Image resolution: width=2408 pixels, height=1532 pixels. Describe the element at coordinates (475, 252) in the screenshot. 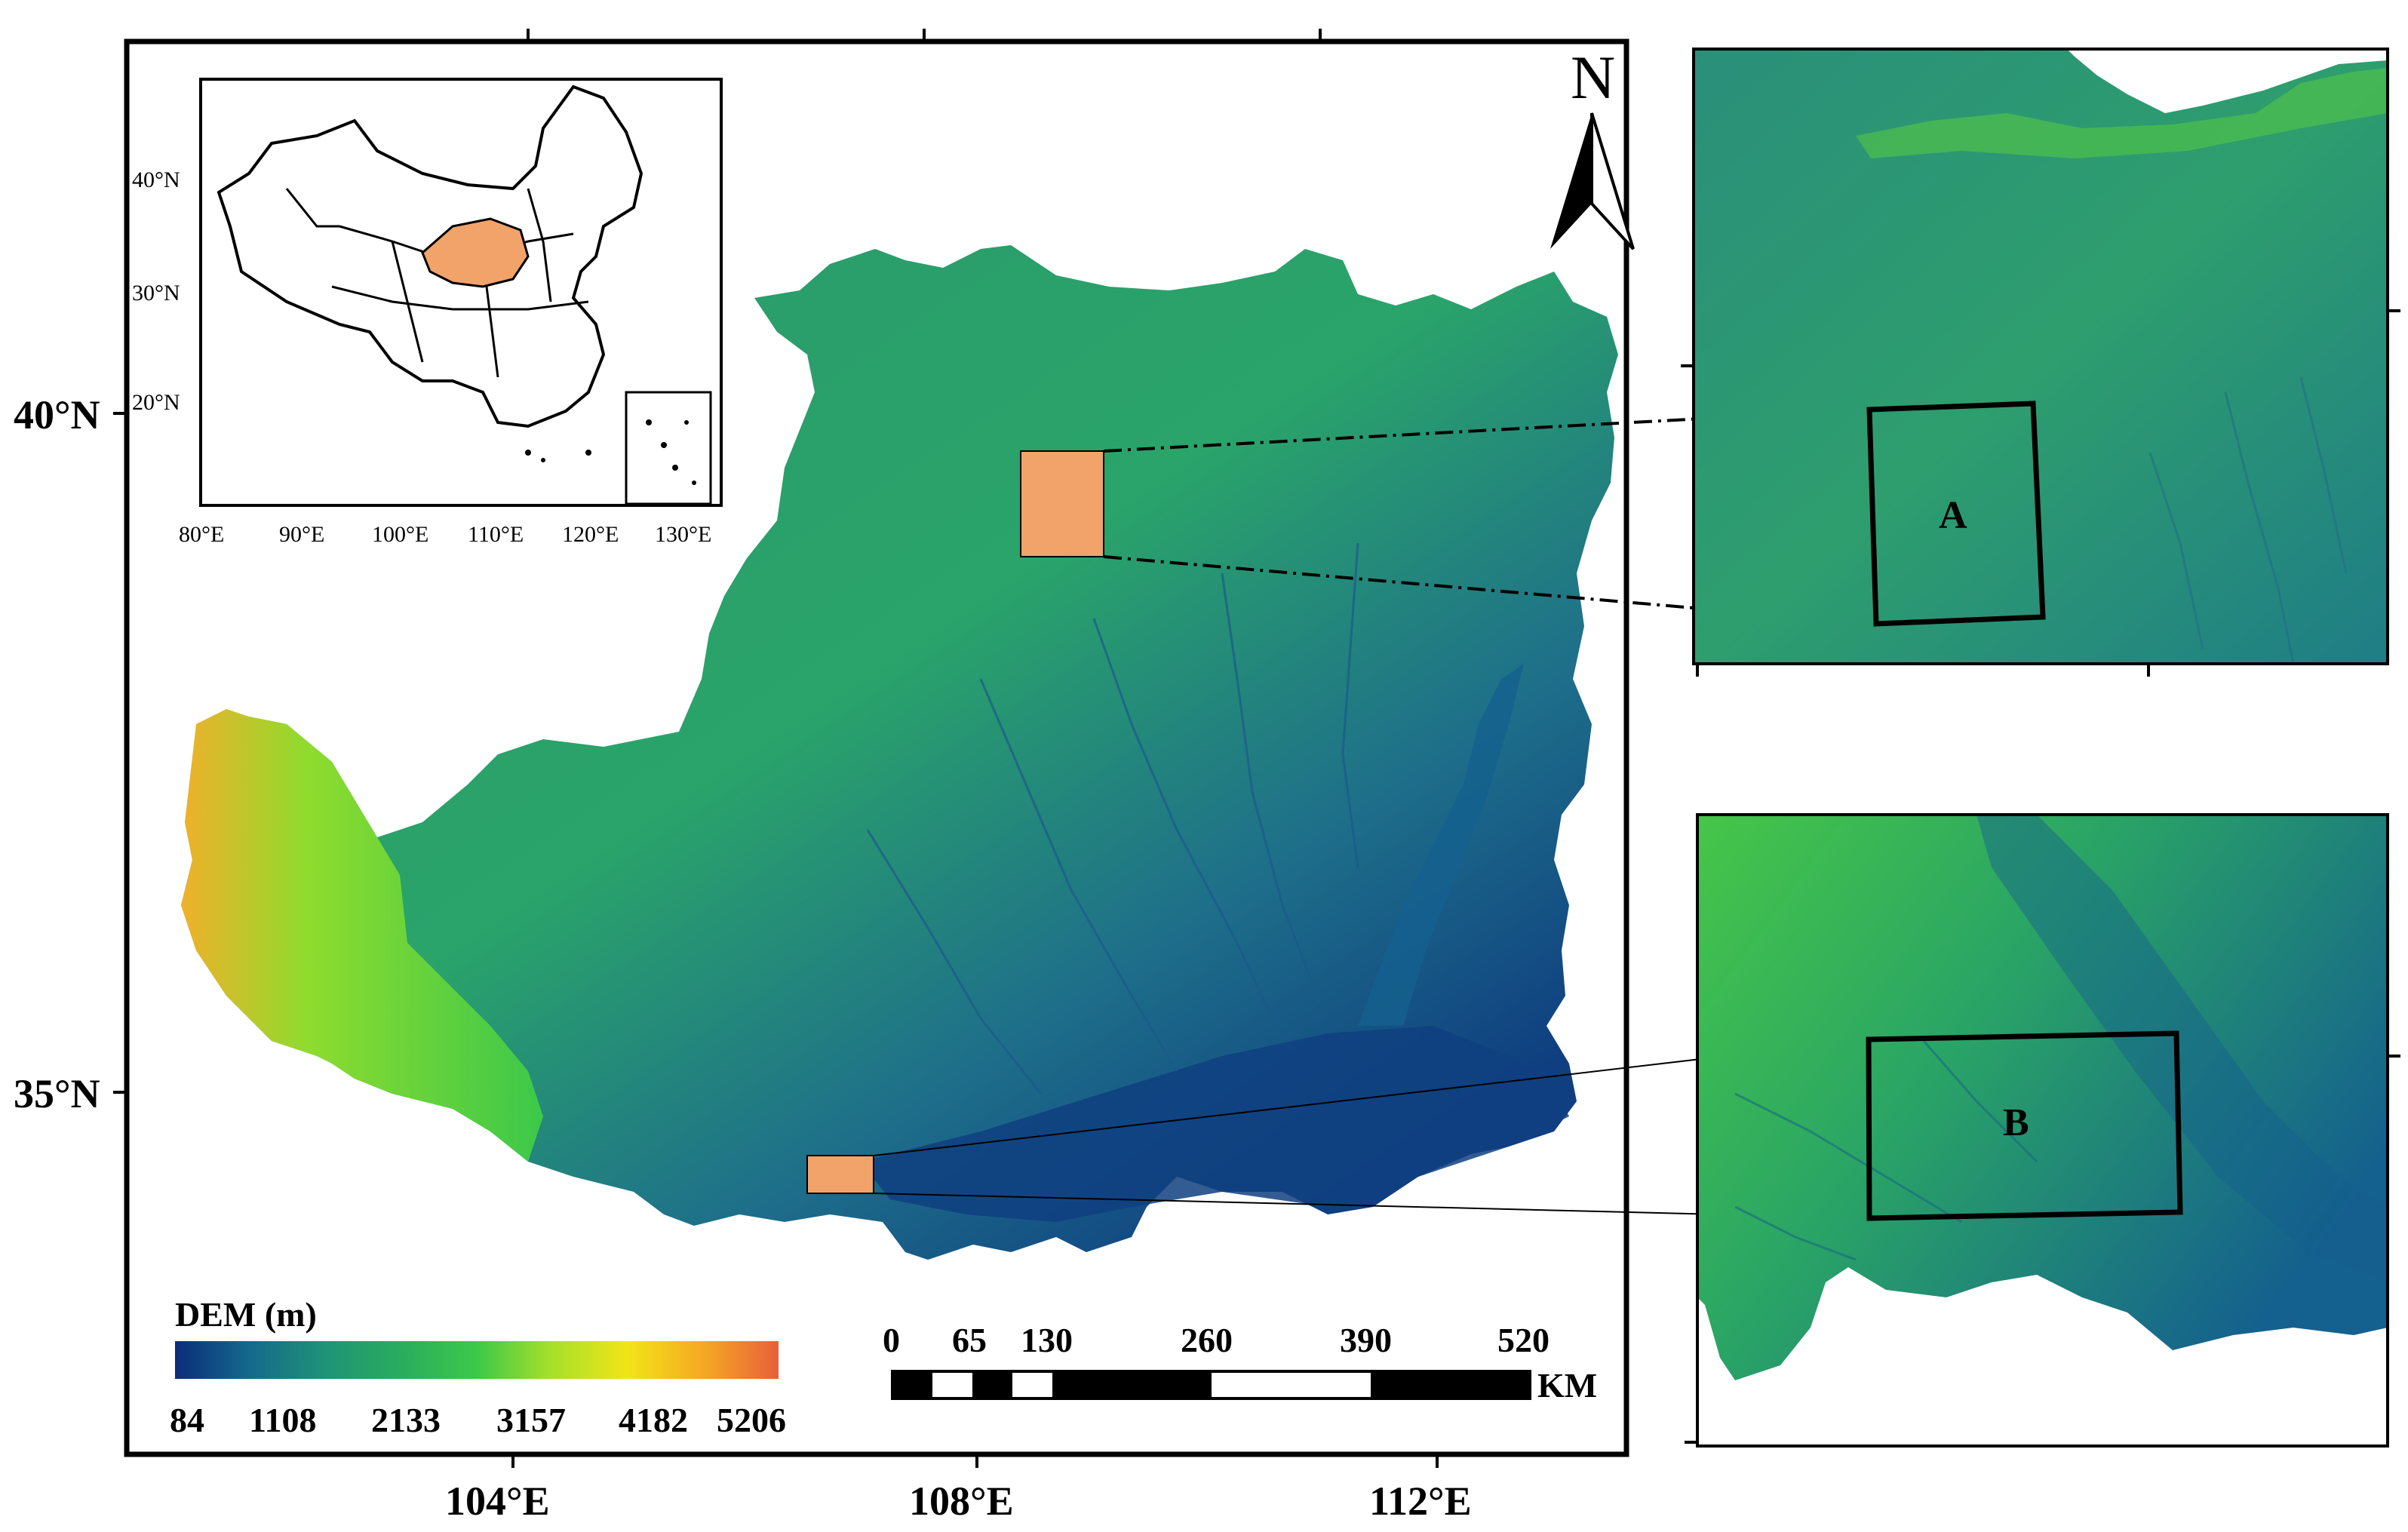

I see `loess-region-highlight` at that location.